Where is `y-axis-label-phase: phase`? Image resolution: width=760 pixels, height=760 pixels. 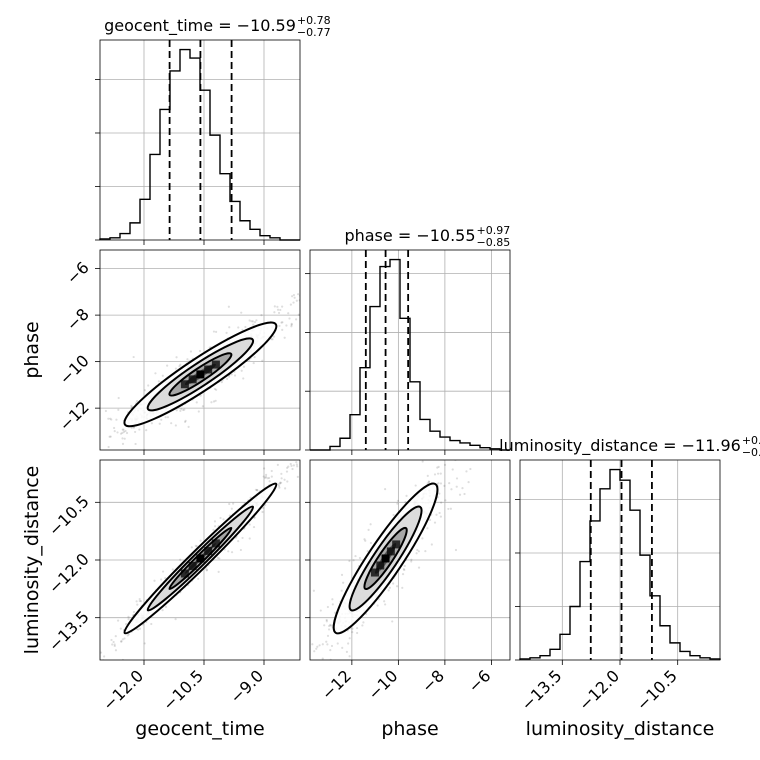
y-axis-label-phase: phase is located at coordinates (32, 349).